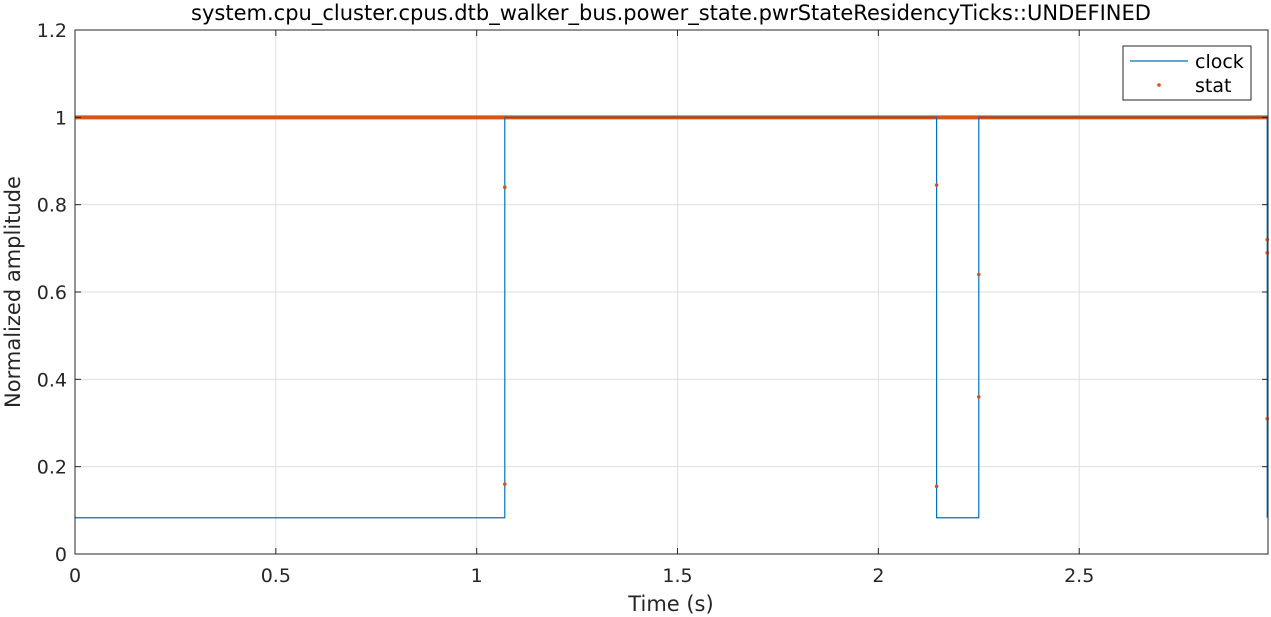 This screenshot has width=1271, height=617. What do you see at coordinates (52, 380) in the screenshot?
I see `y-tick-label: 0.4` at bounding box center [52, 380].